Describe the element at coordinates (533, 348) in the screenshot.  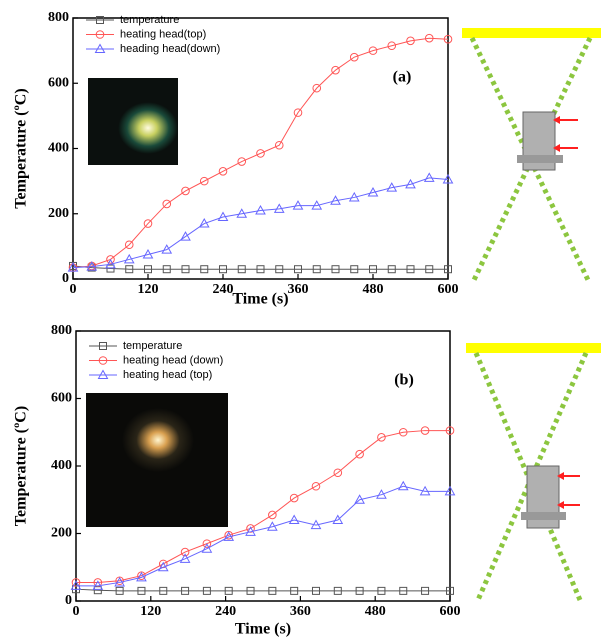
I see `heater-bar` at that location.